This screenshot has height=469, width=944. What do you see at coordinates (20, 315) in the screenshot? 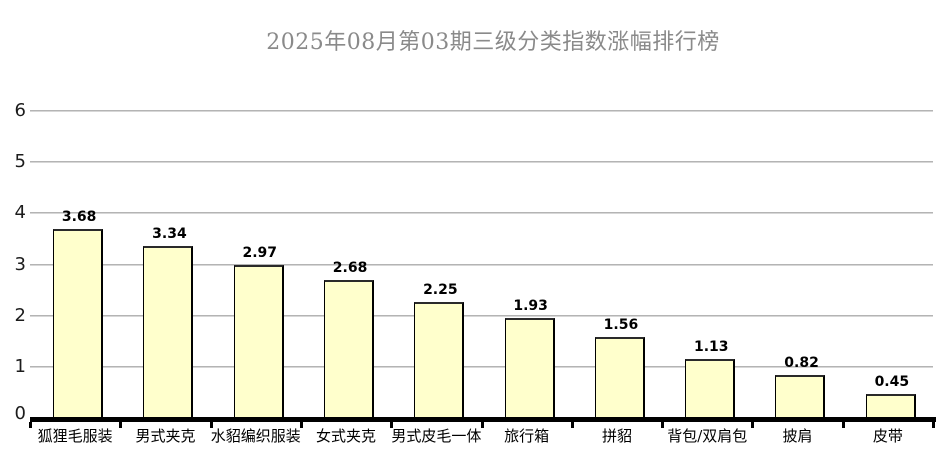
I see `y-axis-label: 2` at bounding box center [20, 315].